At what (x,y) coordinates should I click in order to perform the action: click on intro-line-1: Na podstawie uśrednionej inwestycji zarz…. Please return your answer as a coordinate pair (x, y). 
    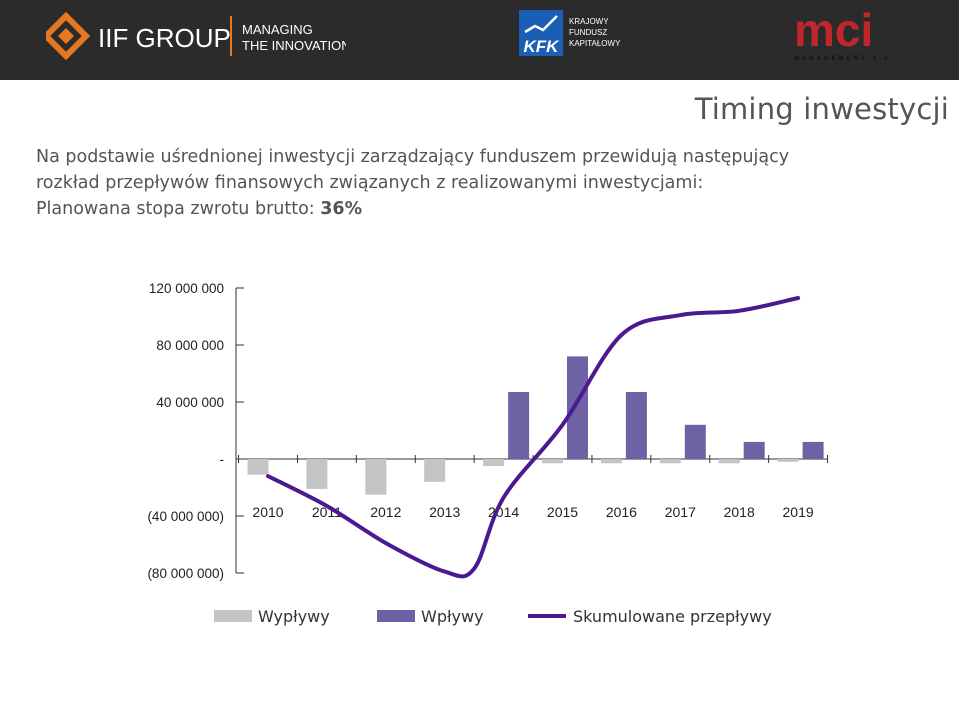
    Looking at the image, I should click on (413, 157).